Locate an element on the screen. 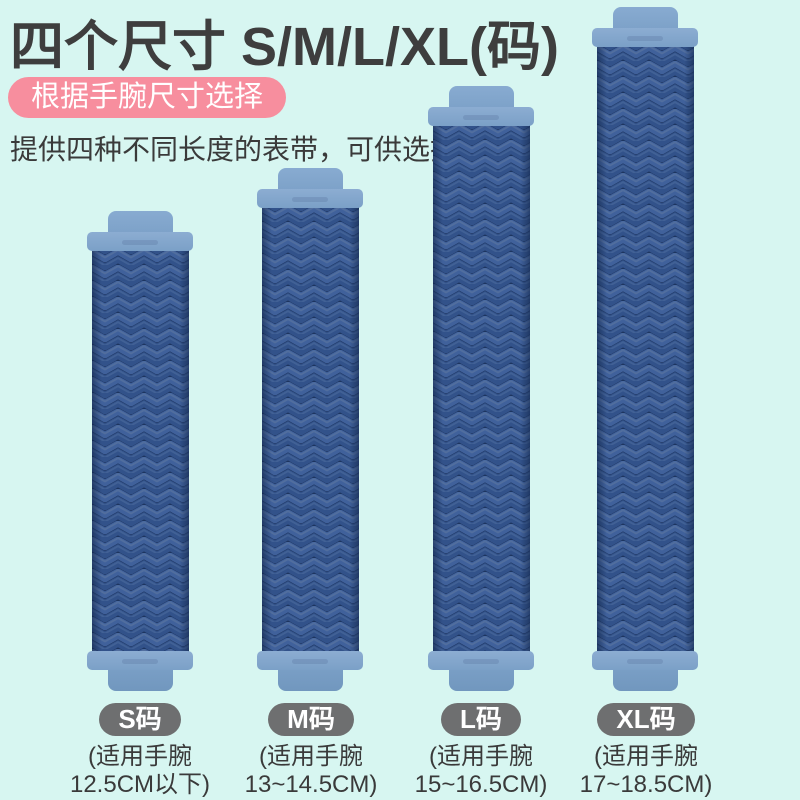 This screenshot has width=800, height=800. watch-band-m is located at coordinates (310, 429).